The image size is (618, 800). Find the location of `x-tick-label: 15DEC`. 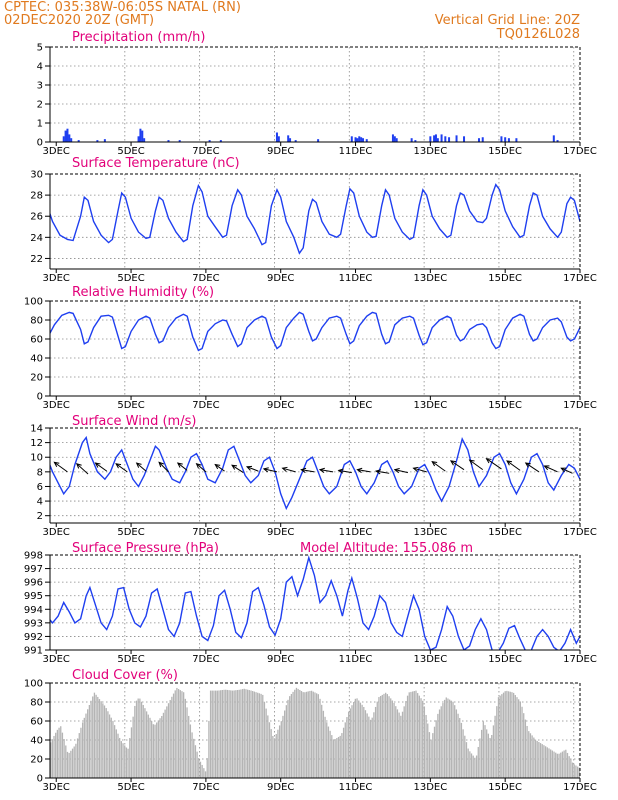

x-tick-label: 15DEC is located at coordinates (505, 405).